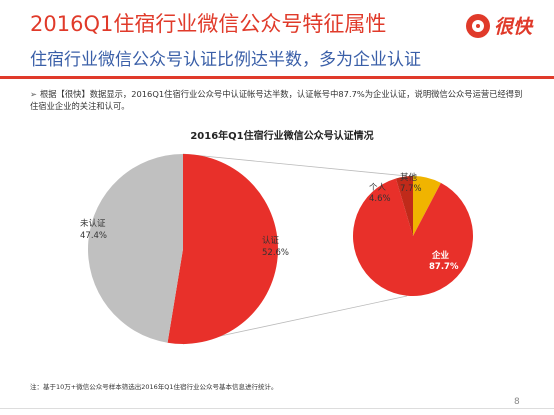 The height and width of the screenshot is (415, 554). What do you see at coordinates (281, 135) in the screenshot?
I see `chart-title: 2016年Q1住宿行业微信公众号认证情况` at bounding box center [281, 135].